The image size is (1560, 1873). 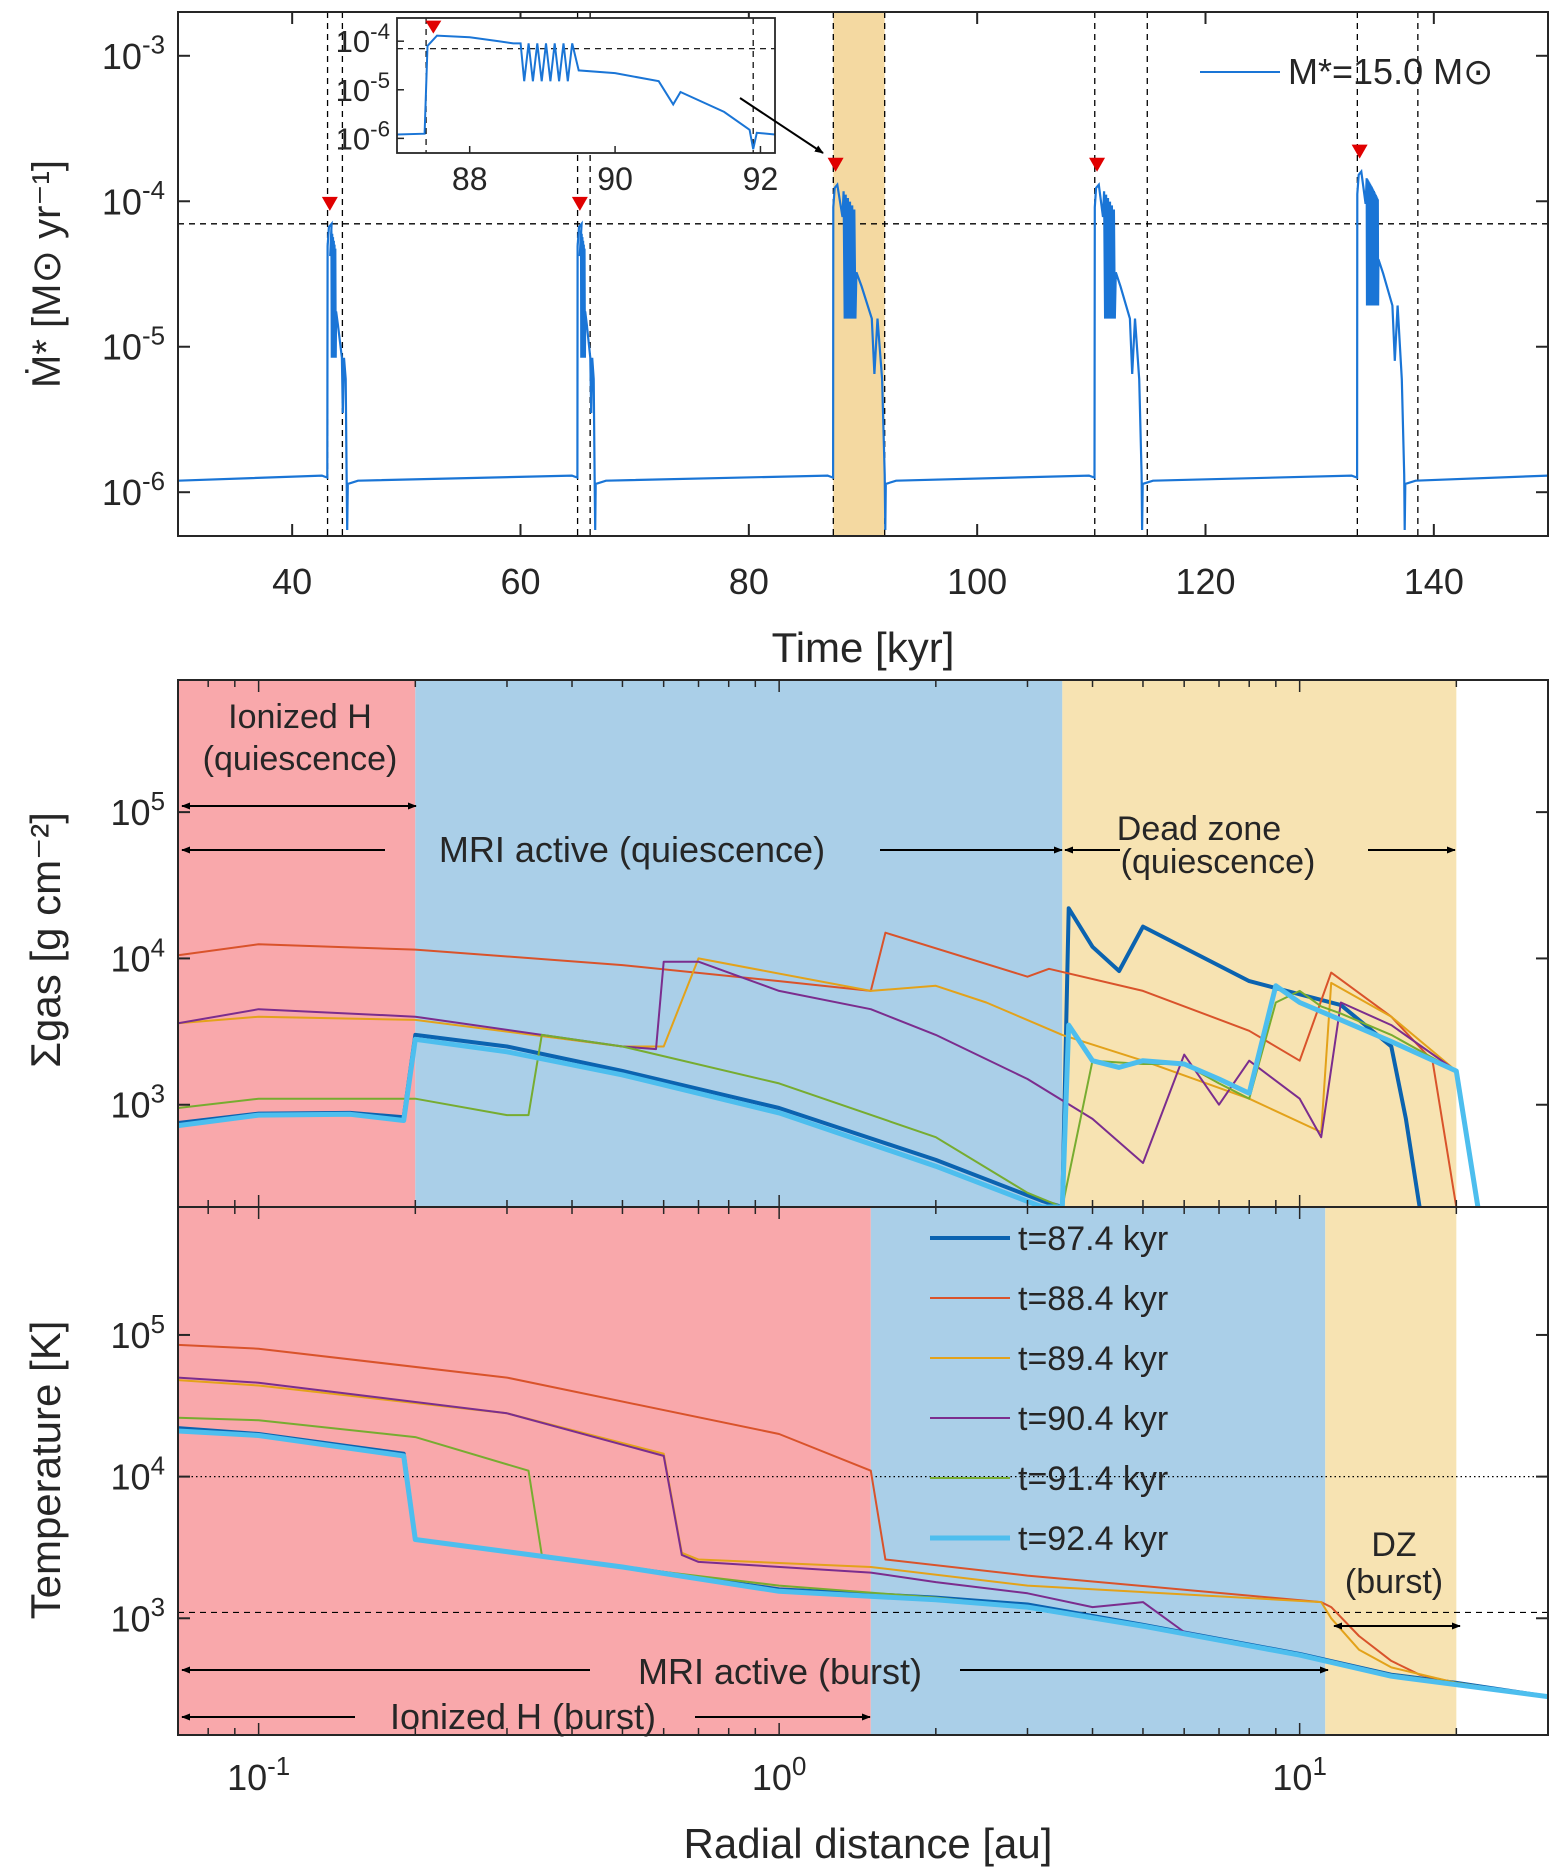 I want to click on x-tick-label: 10-1, so click(x=258, y=1775).